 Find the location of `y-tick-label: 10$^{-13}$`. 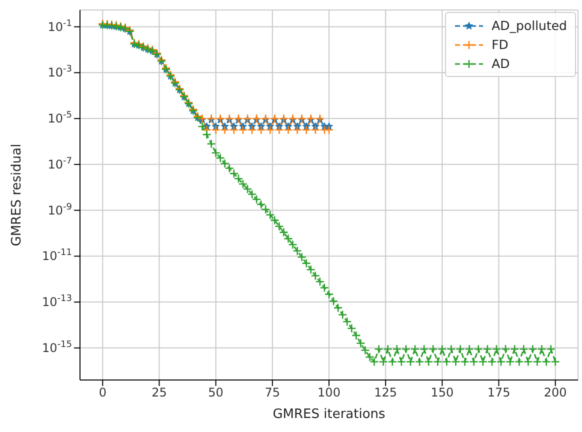

y-tick-label: 10$^{-13}$ is located at coordinates (57, 302).